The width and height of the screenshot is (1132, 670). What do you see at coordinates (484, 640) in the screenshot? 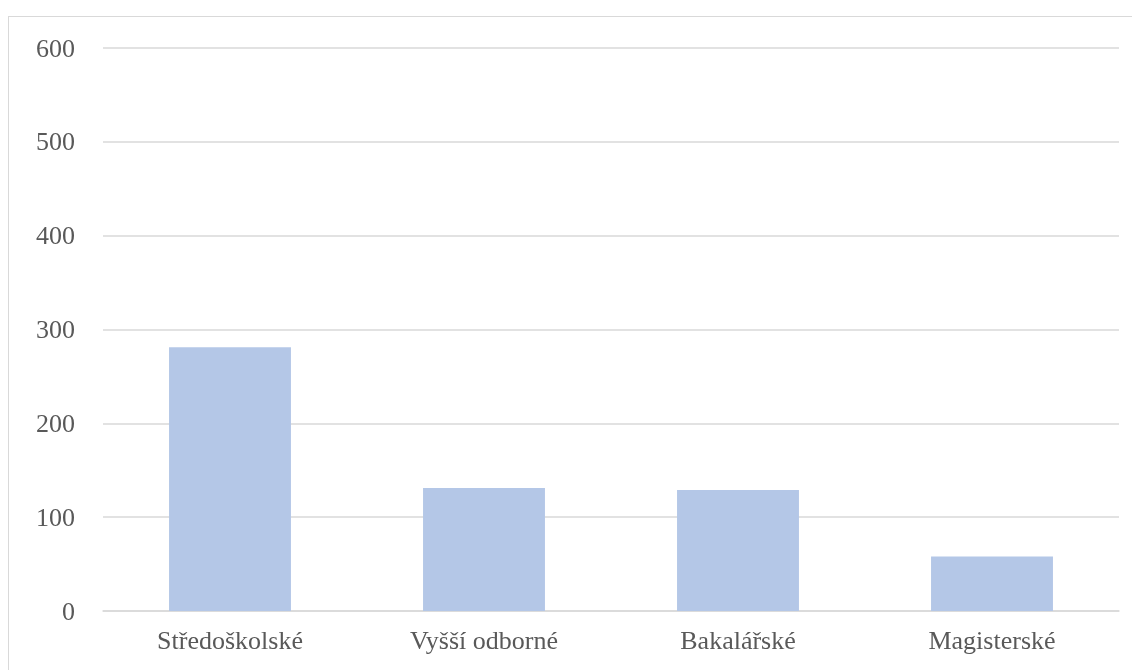
I see `x-tick-label: Vyšší odborné` at bounding box center [484, 640].